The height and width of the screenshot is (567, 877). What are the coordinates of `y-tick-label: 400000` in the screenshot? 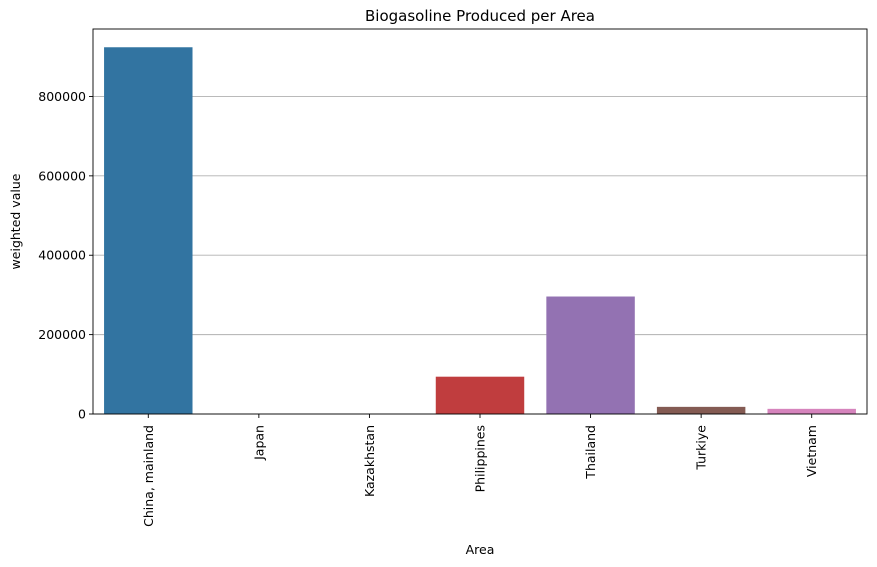 It's located at (62, 255).